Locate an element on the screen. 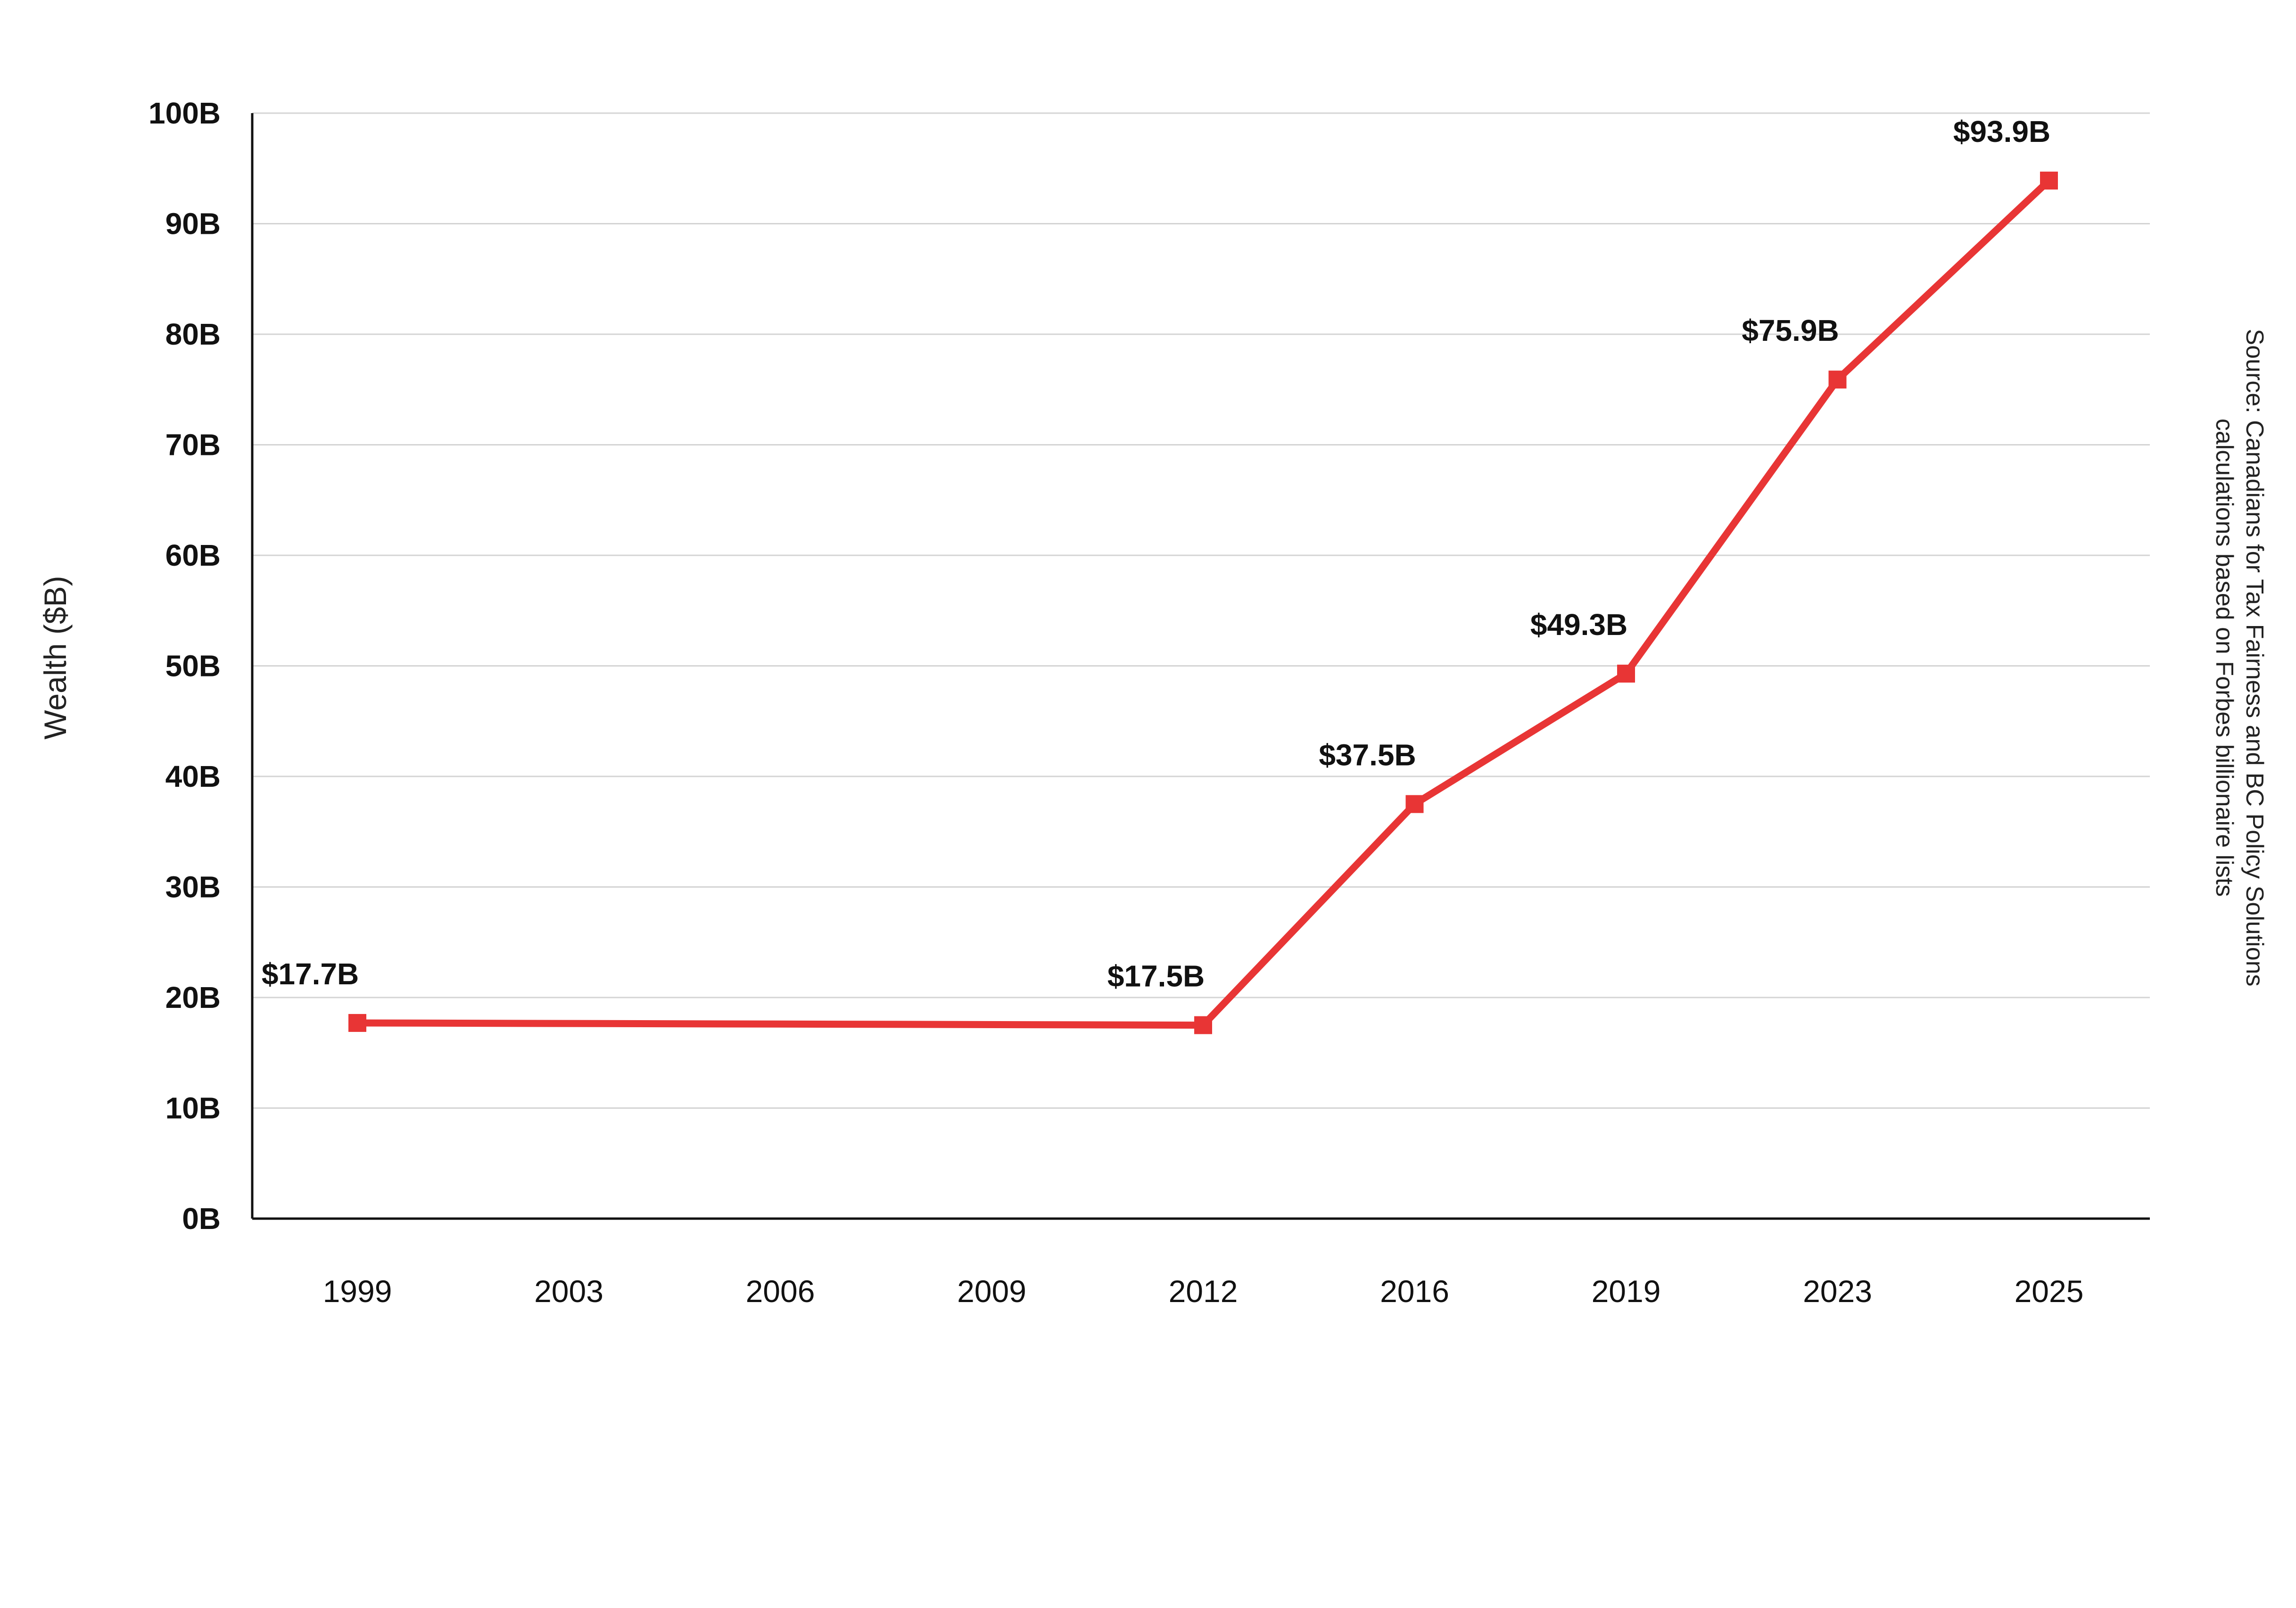  x-tick-label: 2003 is located at coordinates (568, 1291).